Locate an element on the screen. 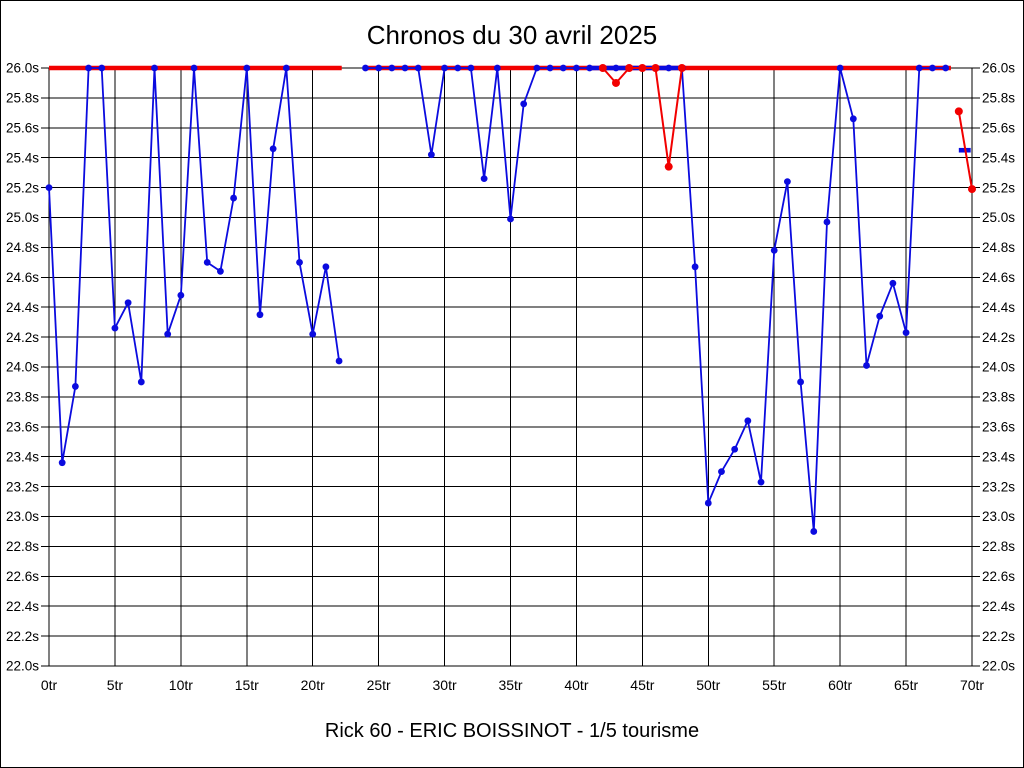 The width and height of the screenshot is (1024, 768). x-axis-label: 45tr is located at coordinates (642, 685).